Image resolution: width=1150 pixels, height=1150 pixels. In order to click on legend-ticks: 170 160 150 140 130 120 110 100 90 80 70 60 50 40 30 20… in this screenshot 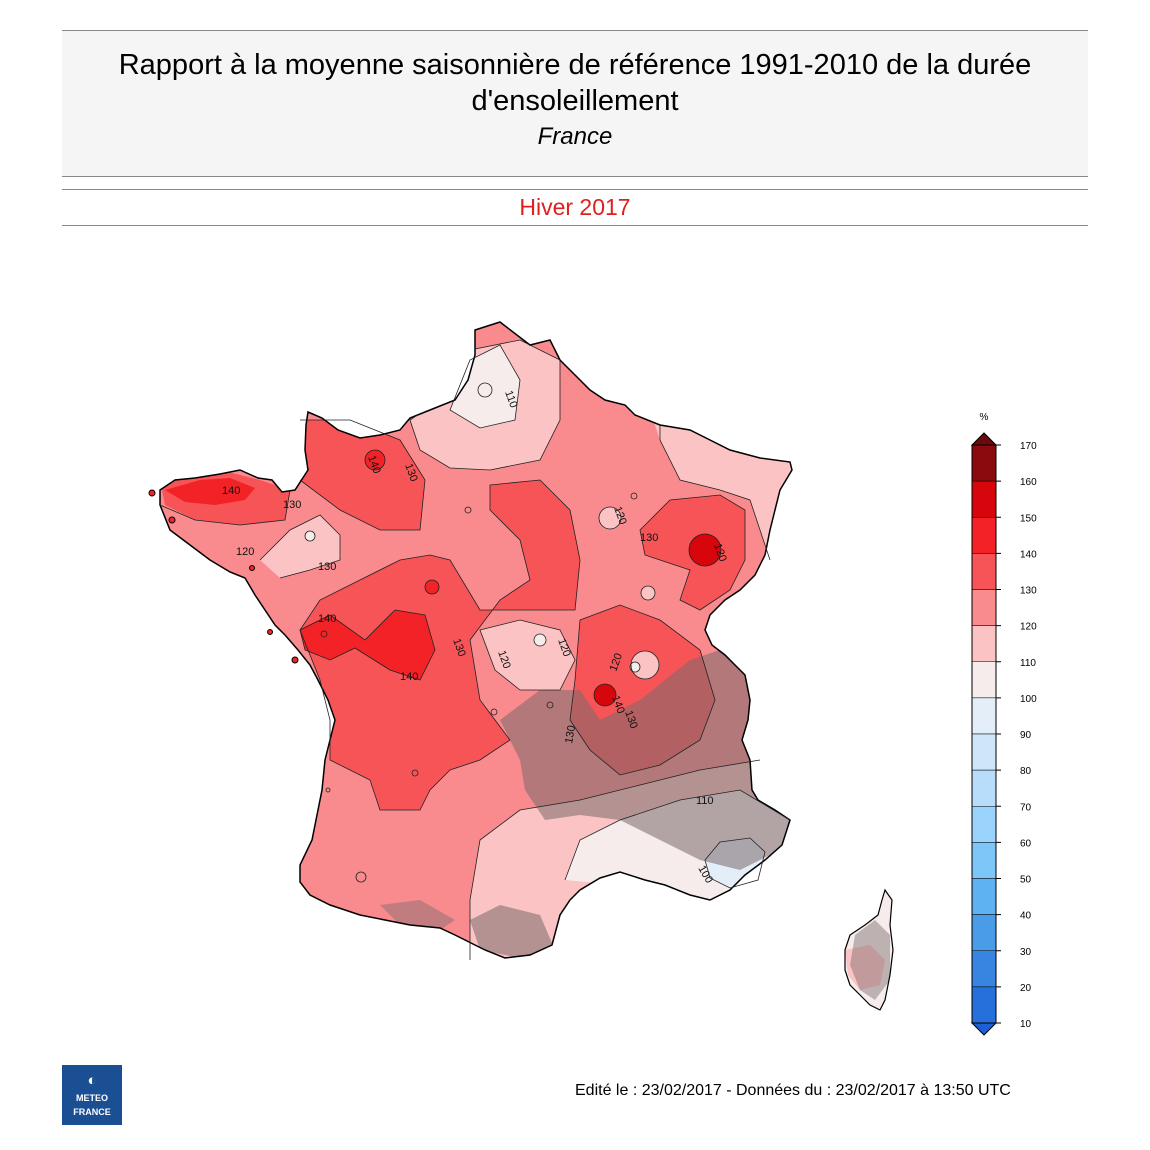, I will do `click(1016, 735)`.